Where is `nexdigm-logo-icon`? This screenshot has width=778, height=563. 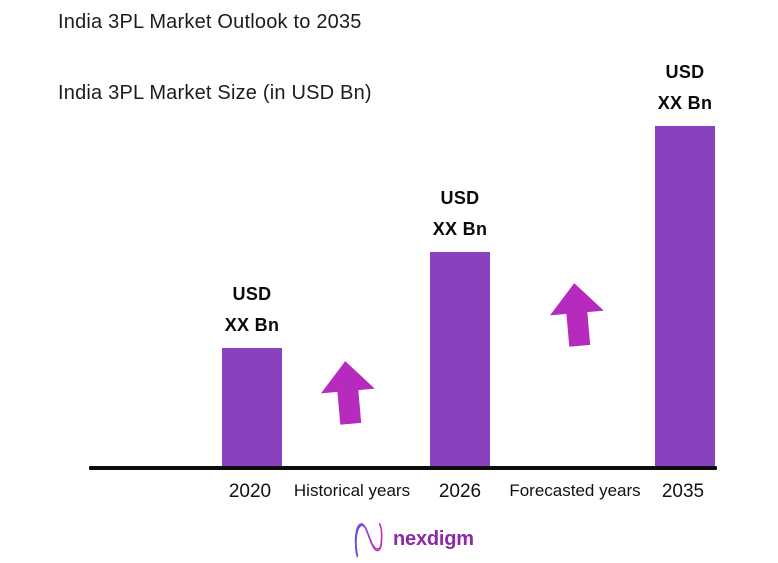
nexdigm-logo-icon is located at coordinates (368, 540).